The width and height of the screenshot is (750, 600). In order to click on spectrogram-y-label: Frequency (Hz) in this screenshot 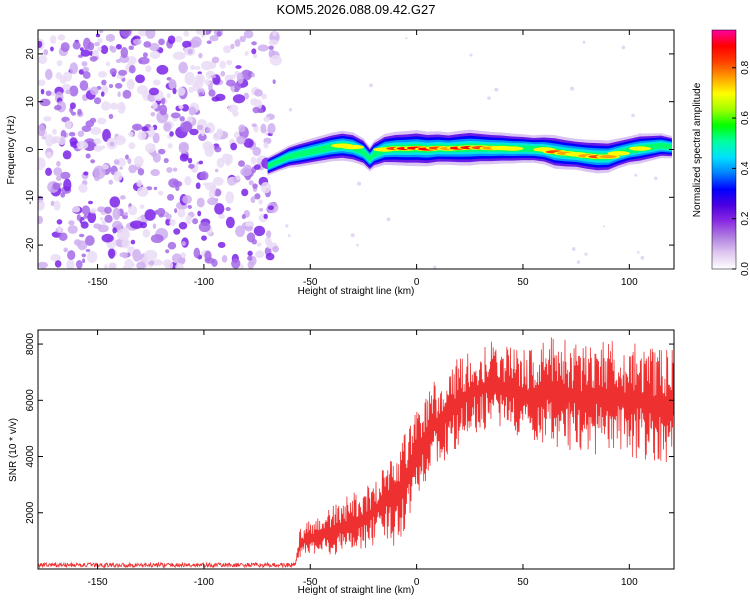, I will do `click(11, 150)`.